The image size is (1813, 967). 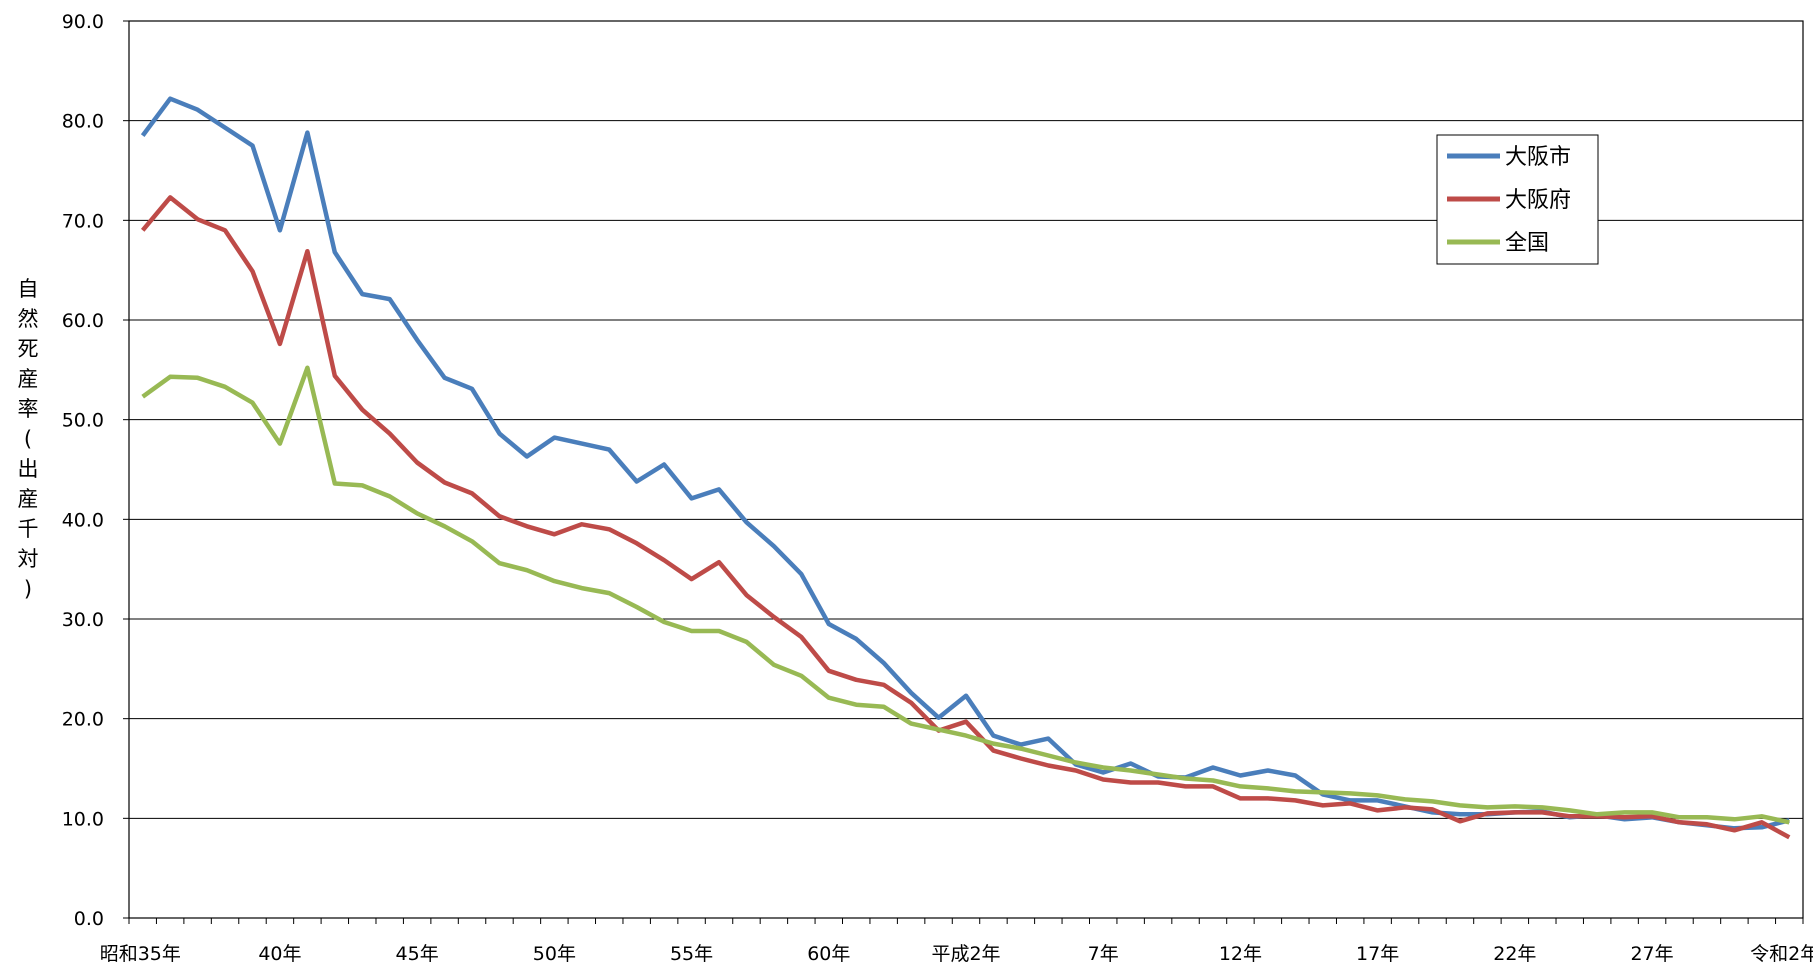 I want to click on y-tick-label: 10.0, so click(x=83, y=819).